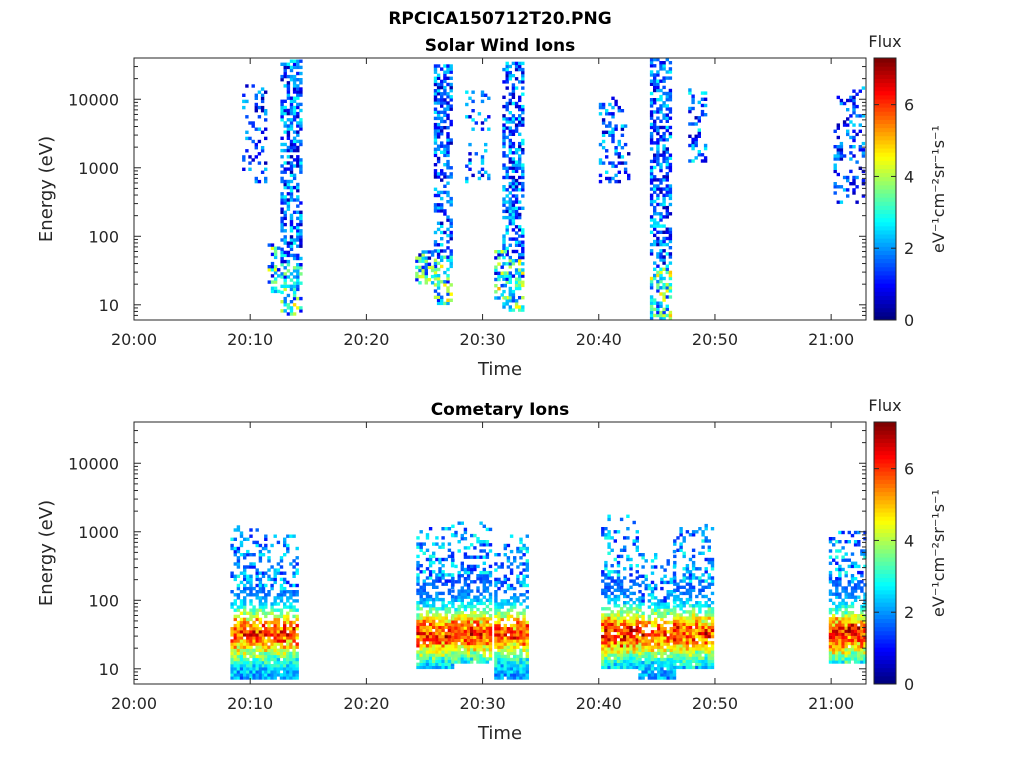  Describe the element at coordinates (483, 339) in the screenshot. I see `x-tick-label: 20:30` at that location.